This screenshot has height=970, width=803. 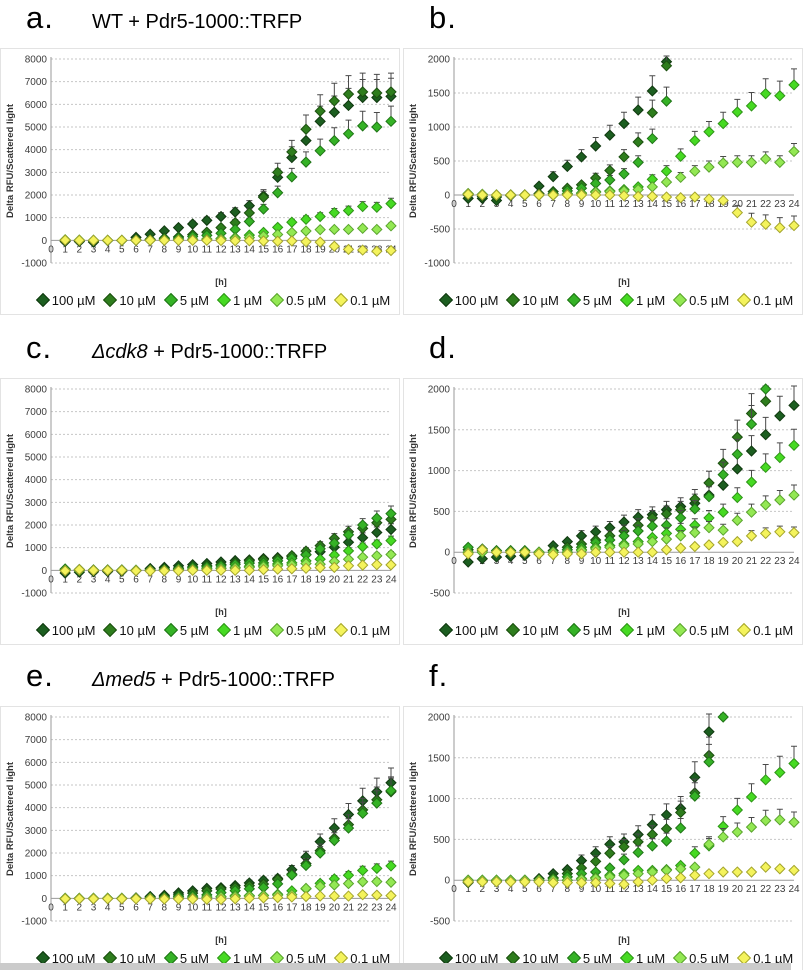 What do you see at coordinates (439, 799) in the screenshot?
I see `y-tick-label: 1000` at bounding box center [439, 799].